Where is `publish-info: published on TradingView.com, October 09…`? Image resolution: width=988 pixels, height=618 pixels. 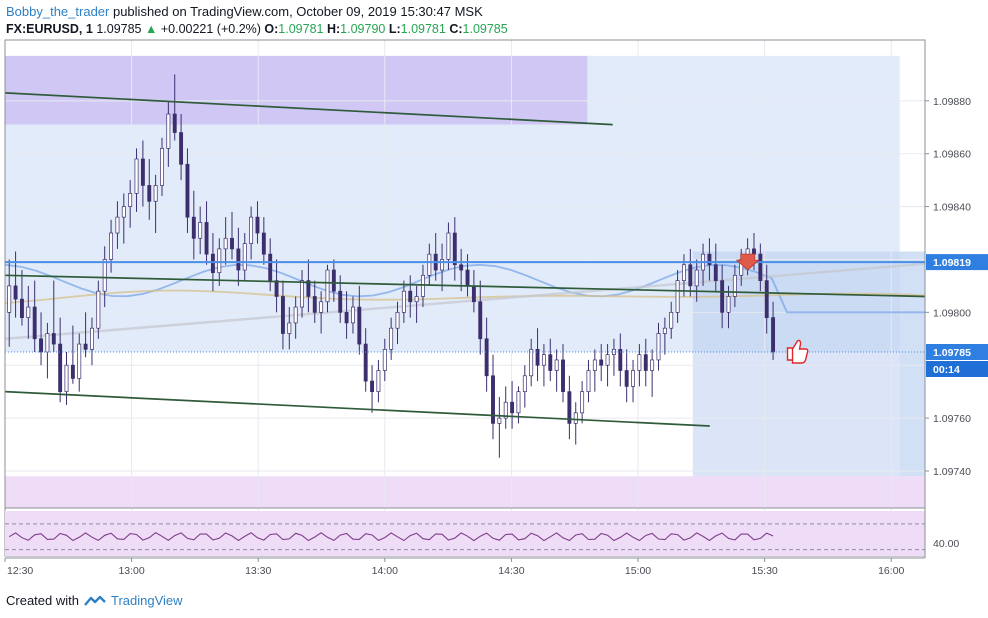
publish-info: published on TradingView.com, October 09… is located at coordinates (296, 11).